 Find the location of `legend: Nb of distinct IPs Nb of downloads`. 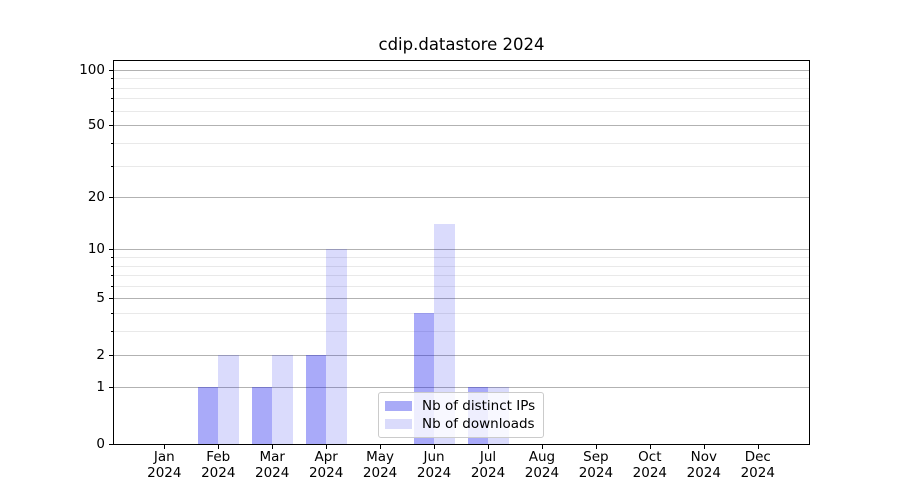

legend: Nb of distinct IPs Nb of downloads is located at coordinates (461, 415).